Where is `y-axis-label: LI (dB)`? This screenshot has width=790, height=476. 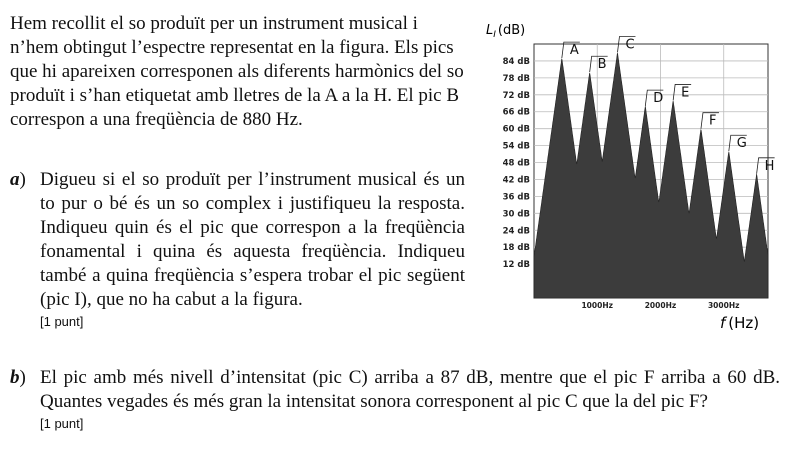
y-axis-label: LI (dB) is located at coordinates (505, 31).